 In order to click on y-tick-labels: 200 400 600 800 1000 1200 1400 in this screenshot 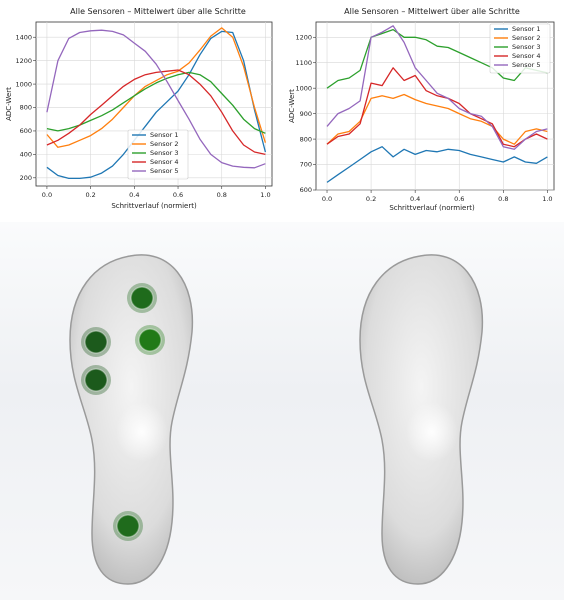, I will do `click(25, 107)`.